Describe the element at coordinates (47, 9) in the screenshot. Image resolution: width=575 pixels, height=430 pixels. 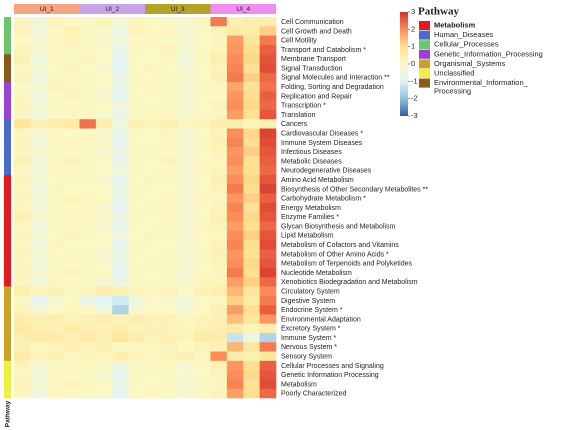
I see `group-label: UI_1` at that location.